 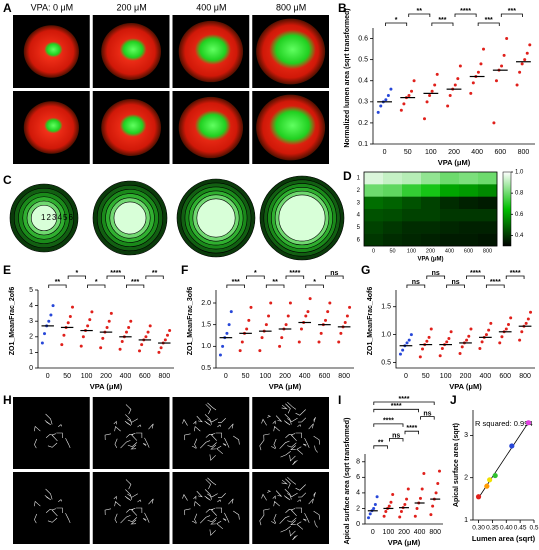 I want to click on axes, so click(x=465, y=329).